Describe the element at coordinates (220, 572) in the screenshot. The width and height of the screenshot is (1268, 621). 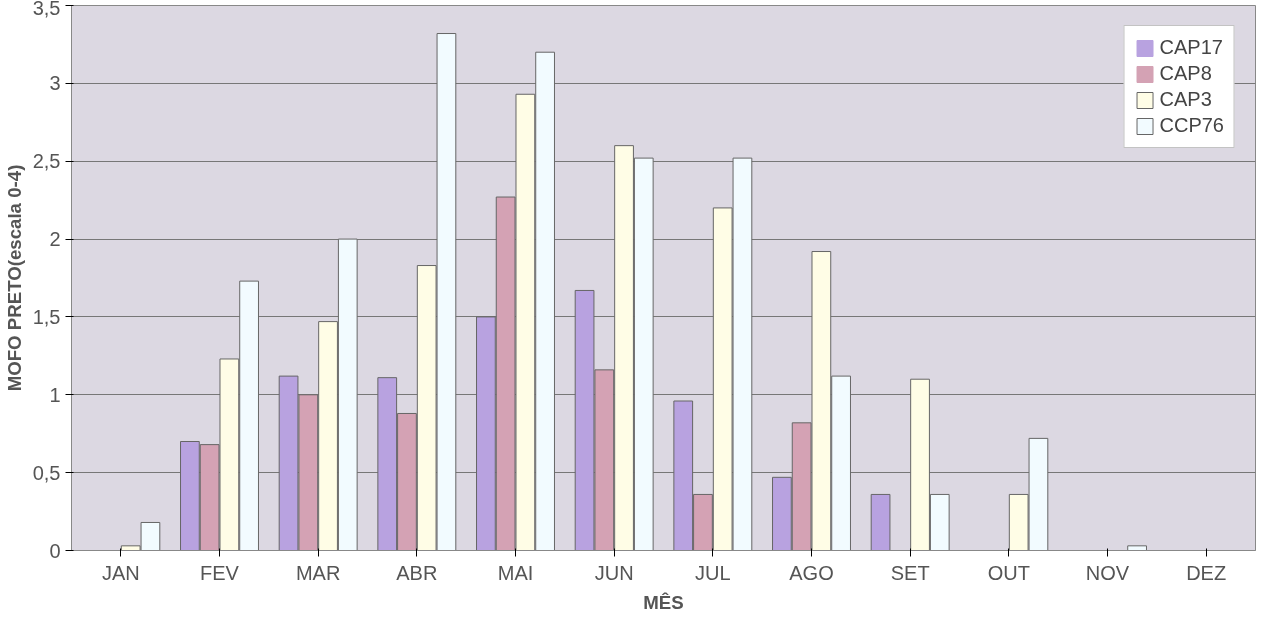
I see `x-tick-label: FEV` at that location.